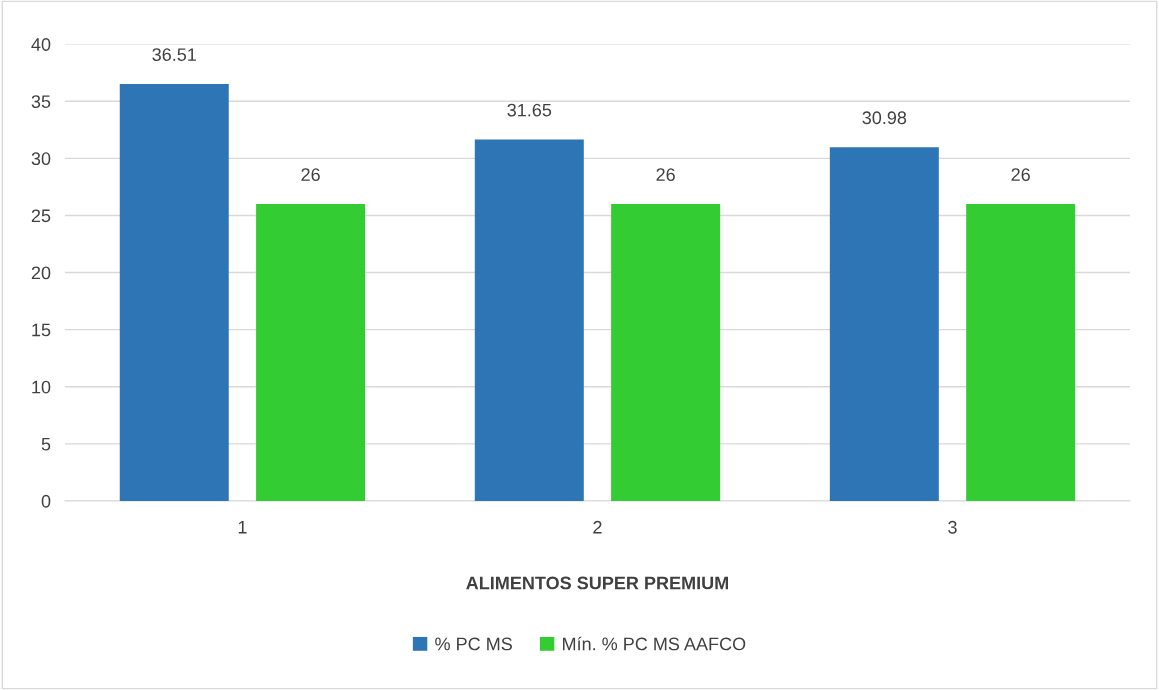 This screenshot has width=1159, height=690. What do you see at coordinates (41, 216) in the screenshot?
I see `y-tick-label: 25` at bounding box center [41, 216].